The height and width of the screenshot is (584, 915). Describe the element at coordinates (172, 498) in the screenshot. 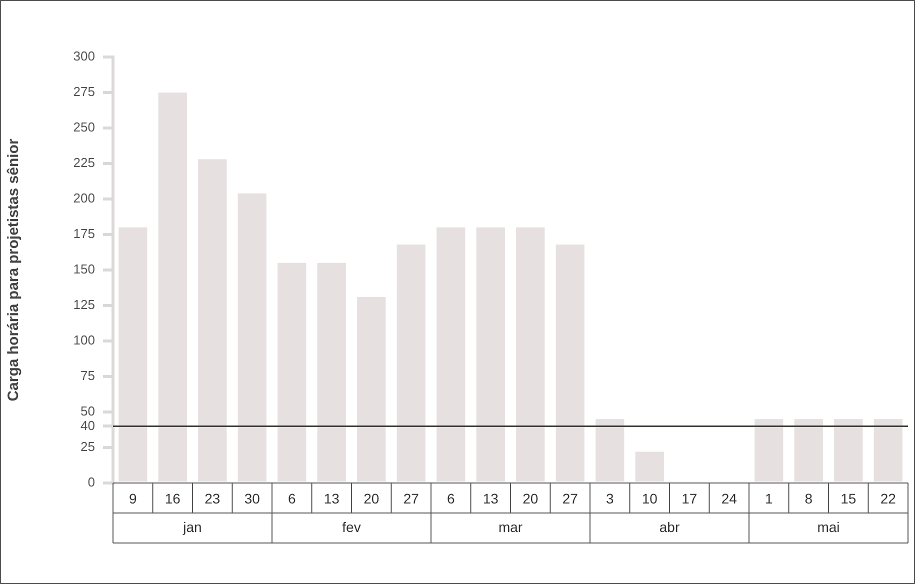

I see `x-tick-label: 16` at that location.